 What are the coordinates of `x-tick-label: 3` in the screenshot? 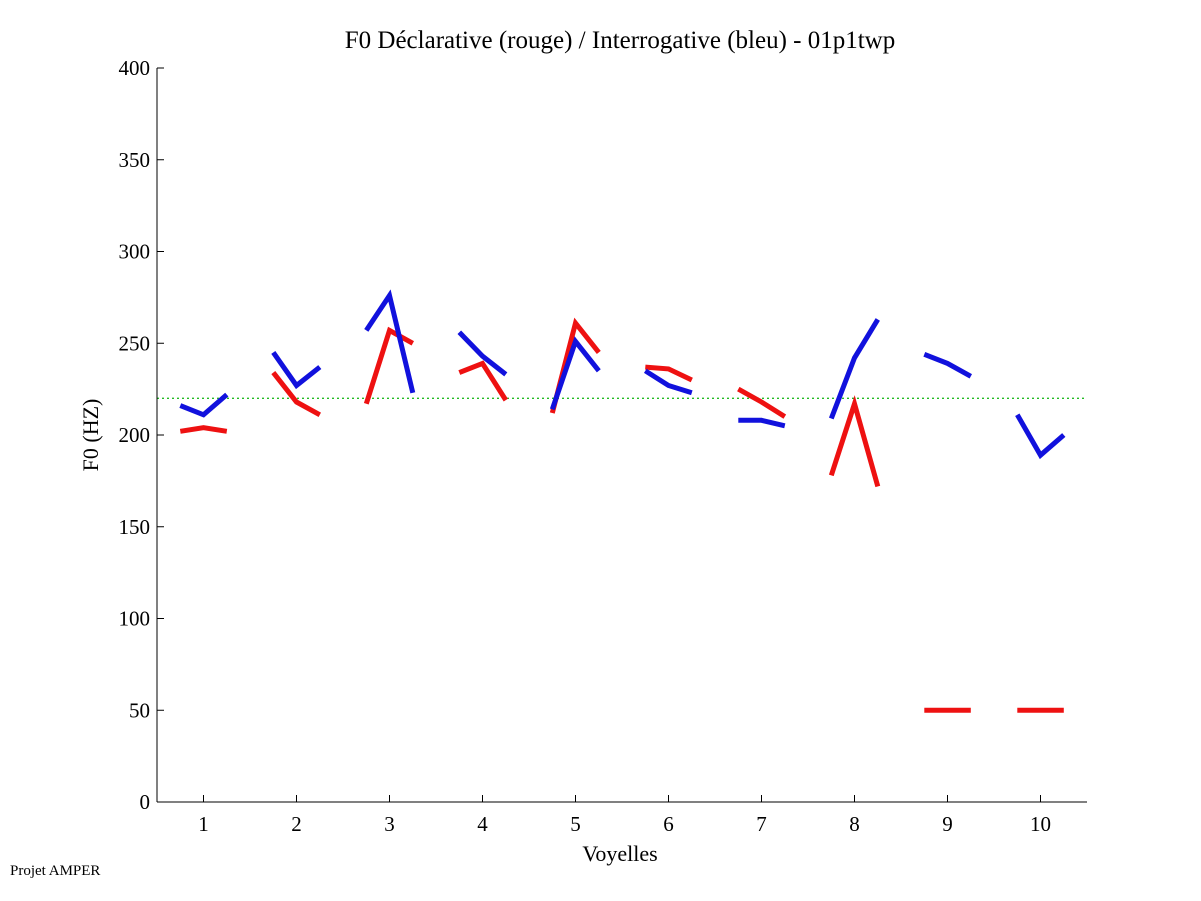 It's located at (389, 824).